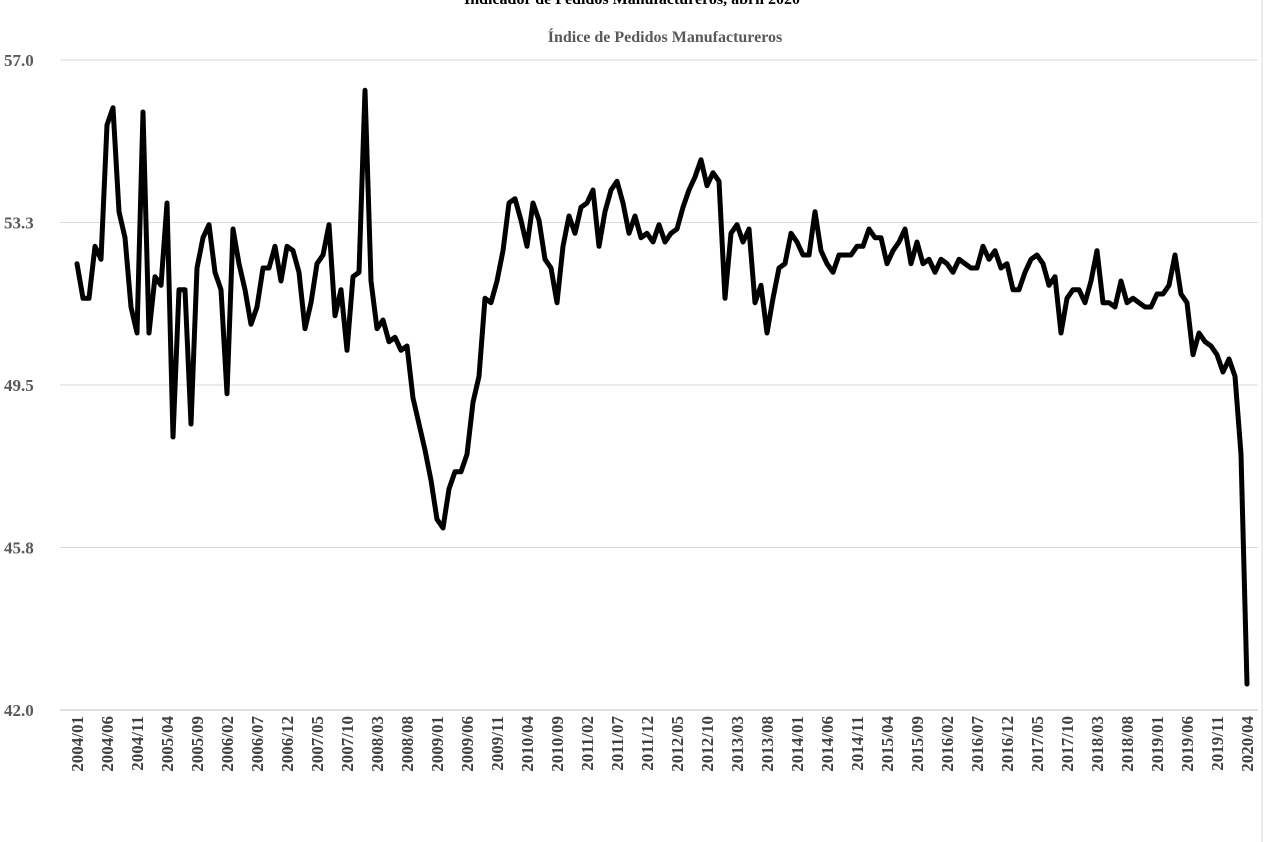 Image resolution: width=1265 pixels, height=842 pixels. What do you see at coordinates (647, 743) in the screenshot?
I see `x-tick-label: 2011/12` at bounding box center [647, 743].